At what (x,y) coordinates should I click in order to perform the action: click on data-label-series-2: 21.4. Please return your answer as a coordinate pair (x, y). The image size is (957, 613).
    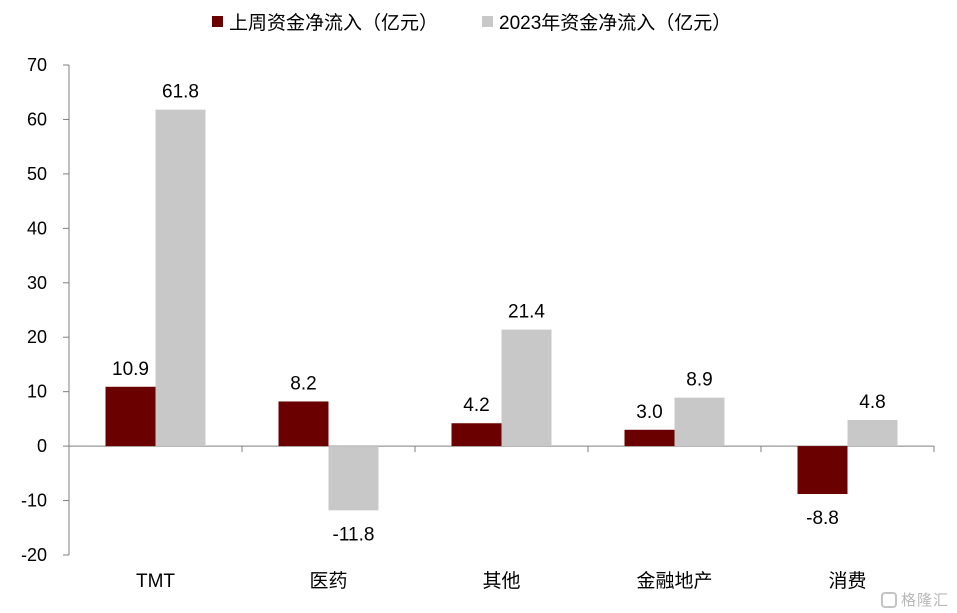
    Looking at the image, I should click on (526, 312).